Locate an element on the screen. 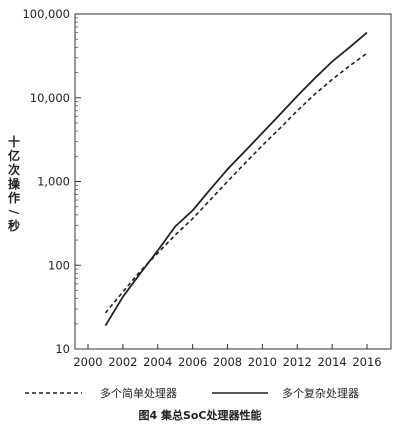  chart-legend: 多个简单处理器 多个复杂处理器 is located at coordinates (192, 393).